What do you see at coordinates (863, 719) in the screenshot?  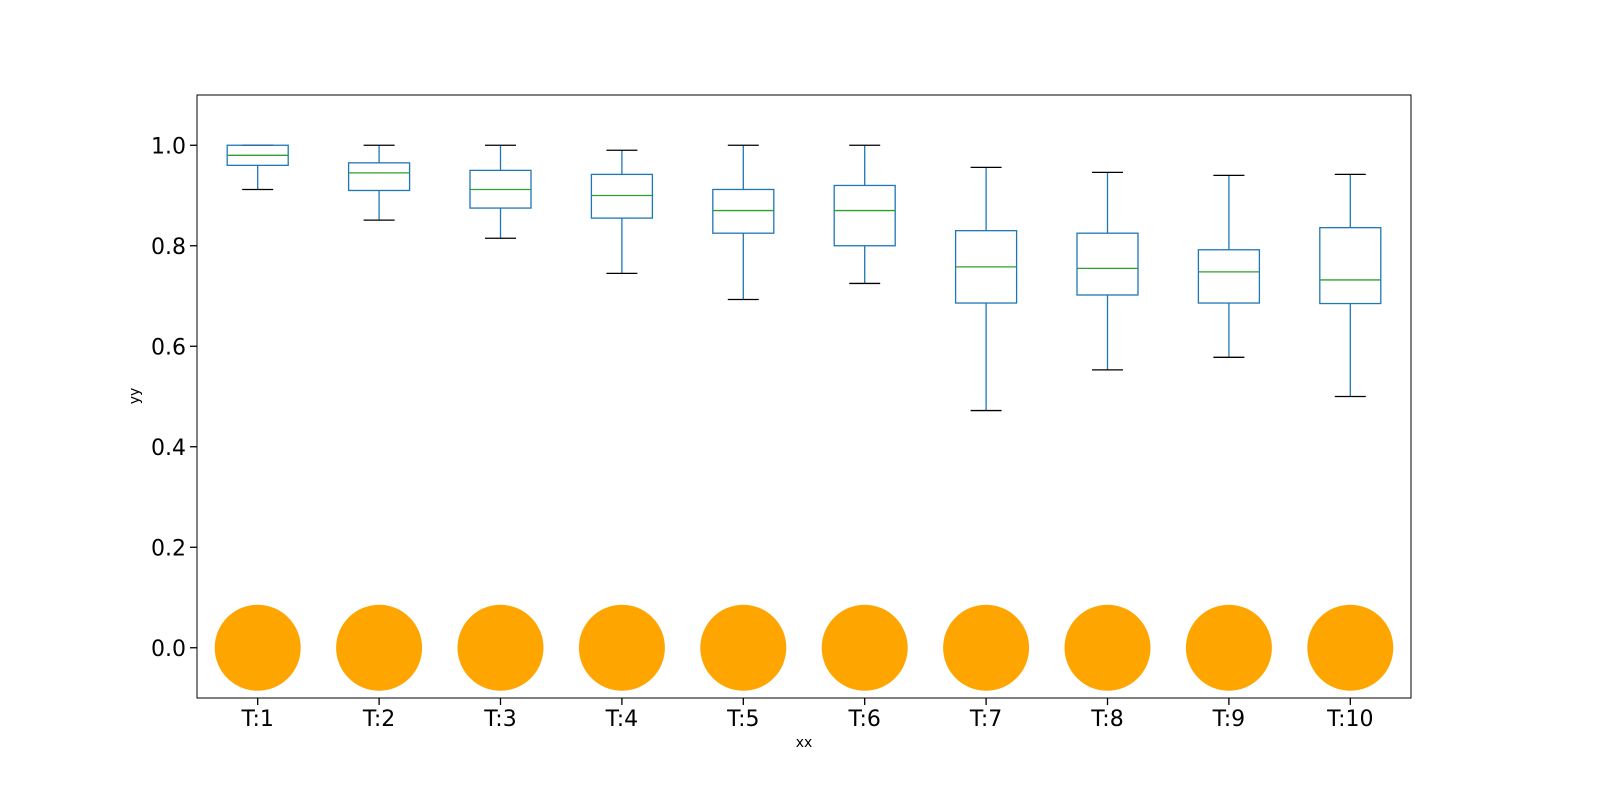 I see `x-tick-label: T:6` at bounding box center [863, 719].